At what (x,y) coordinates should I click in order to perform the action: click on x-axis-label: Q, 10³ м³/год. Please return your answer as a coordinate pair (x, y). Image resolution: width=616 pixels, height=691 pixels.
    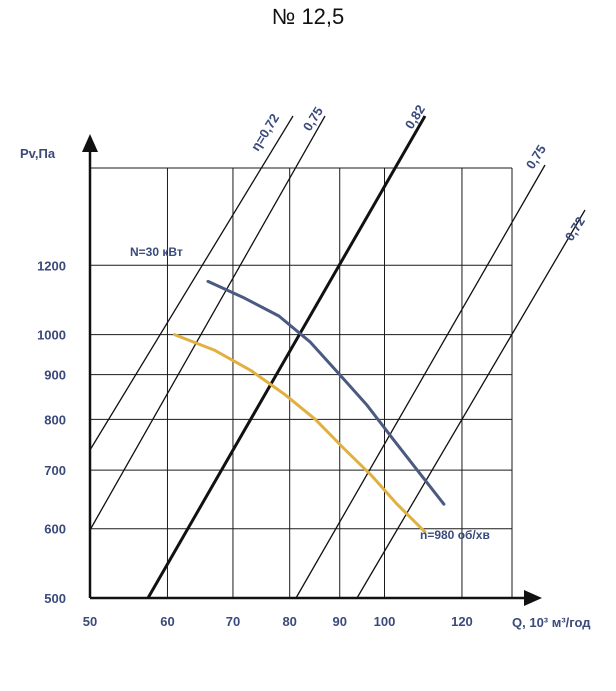
    Looking at the image, I should click on (551, 622).